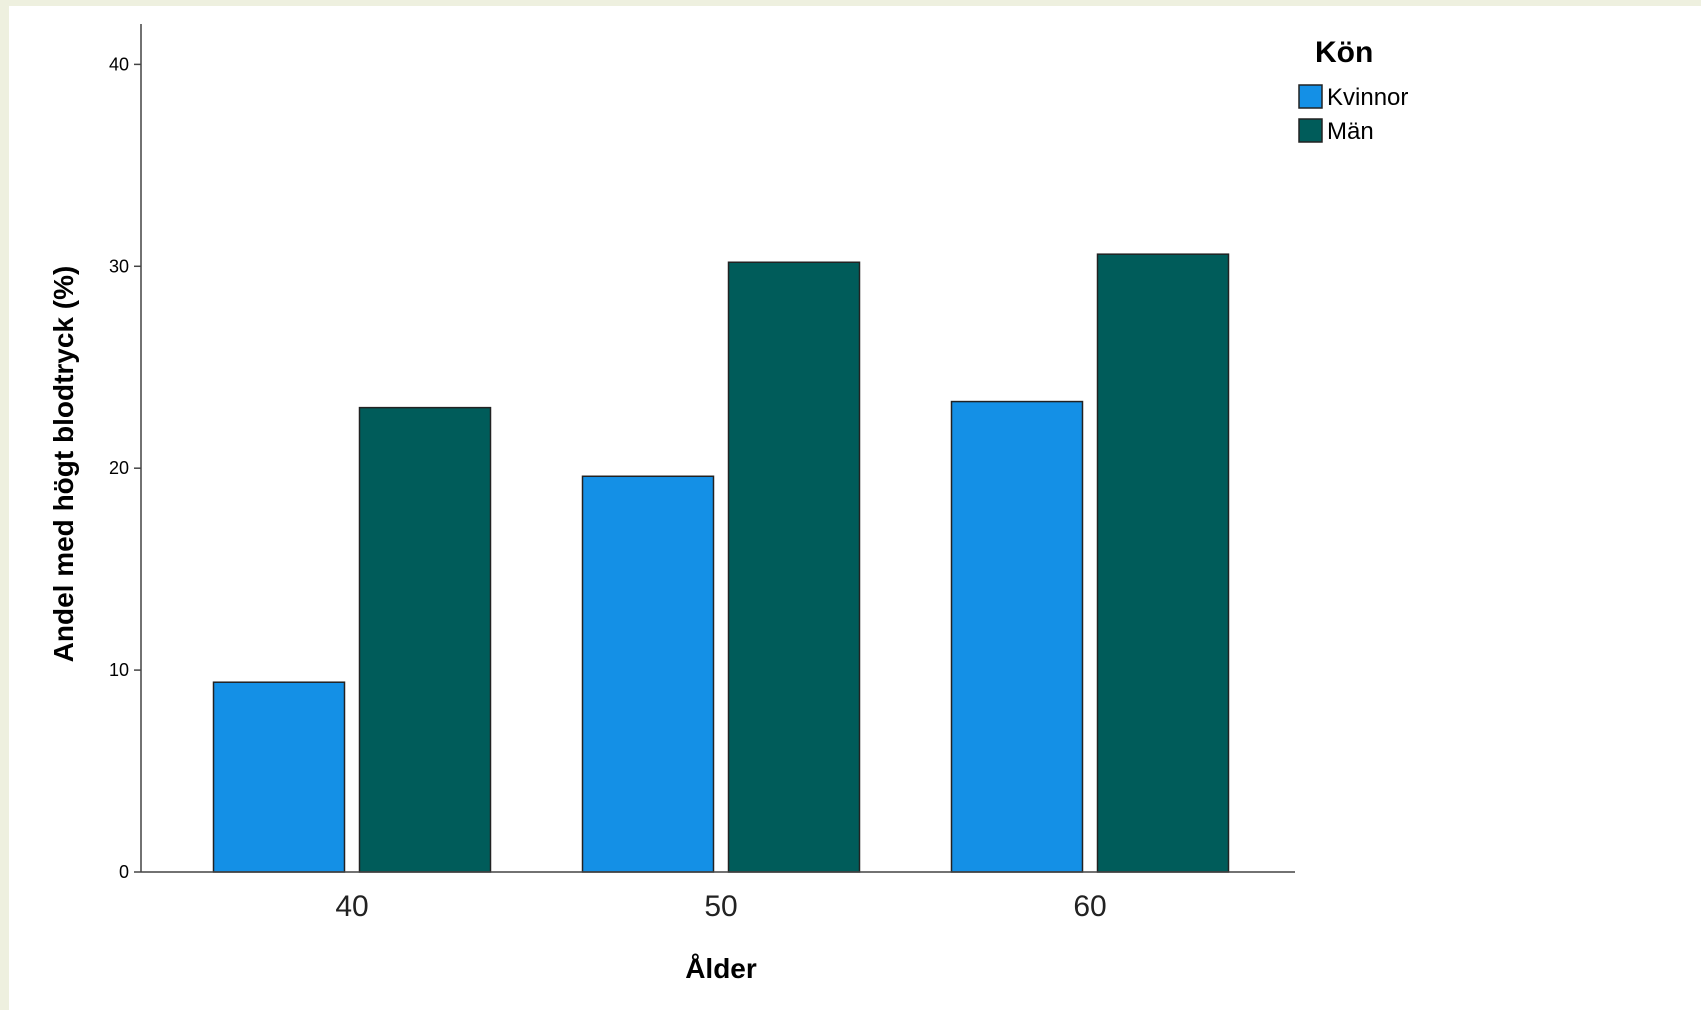  What do you see at coordinates (63, 464) in the screenshot?
I see `y-axis-title: Andel med högt blodtryck (%)` at bounding box center [63, 464].